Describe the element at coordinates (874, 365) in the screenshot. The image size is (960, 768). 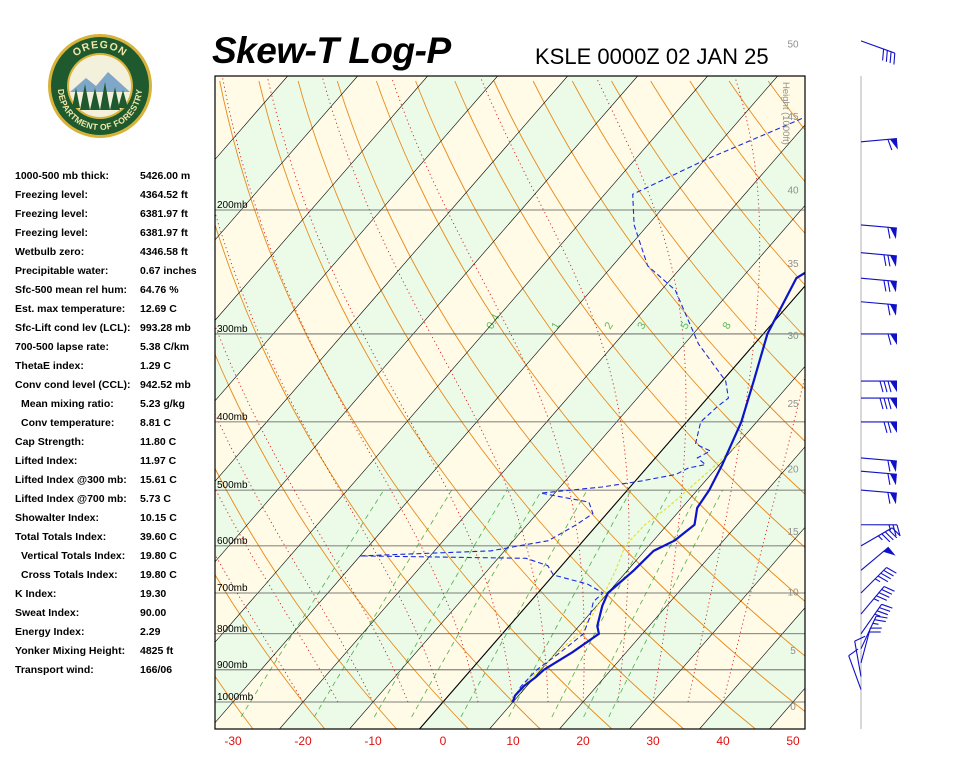
I see `wind-barbs` at that location.